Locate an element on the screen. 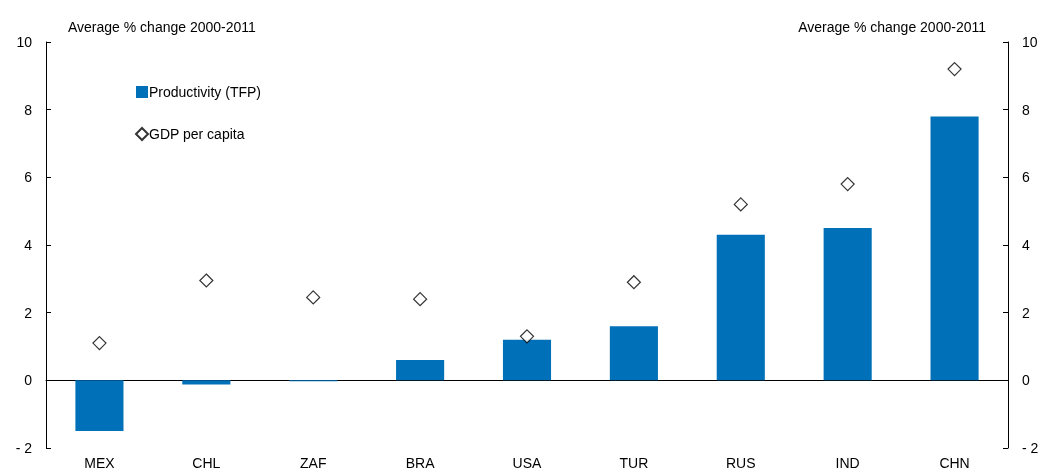  x-tick-label: ZAF is located at coordinates (313, 463).